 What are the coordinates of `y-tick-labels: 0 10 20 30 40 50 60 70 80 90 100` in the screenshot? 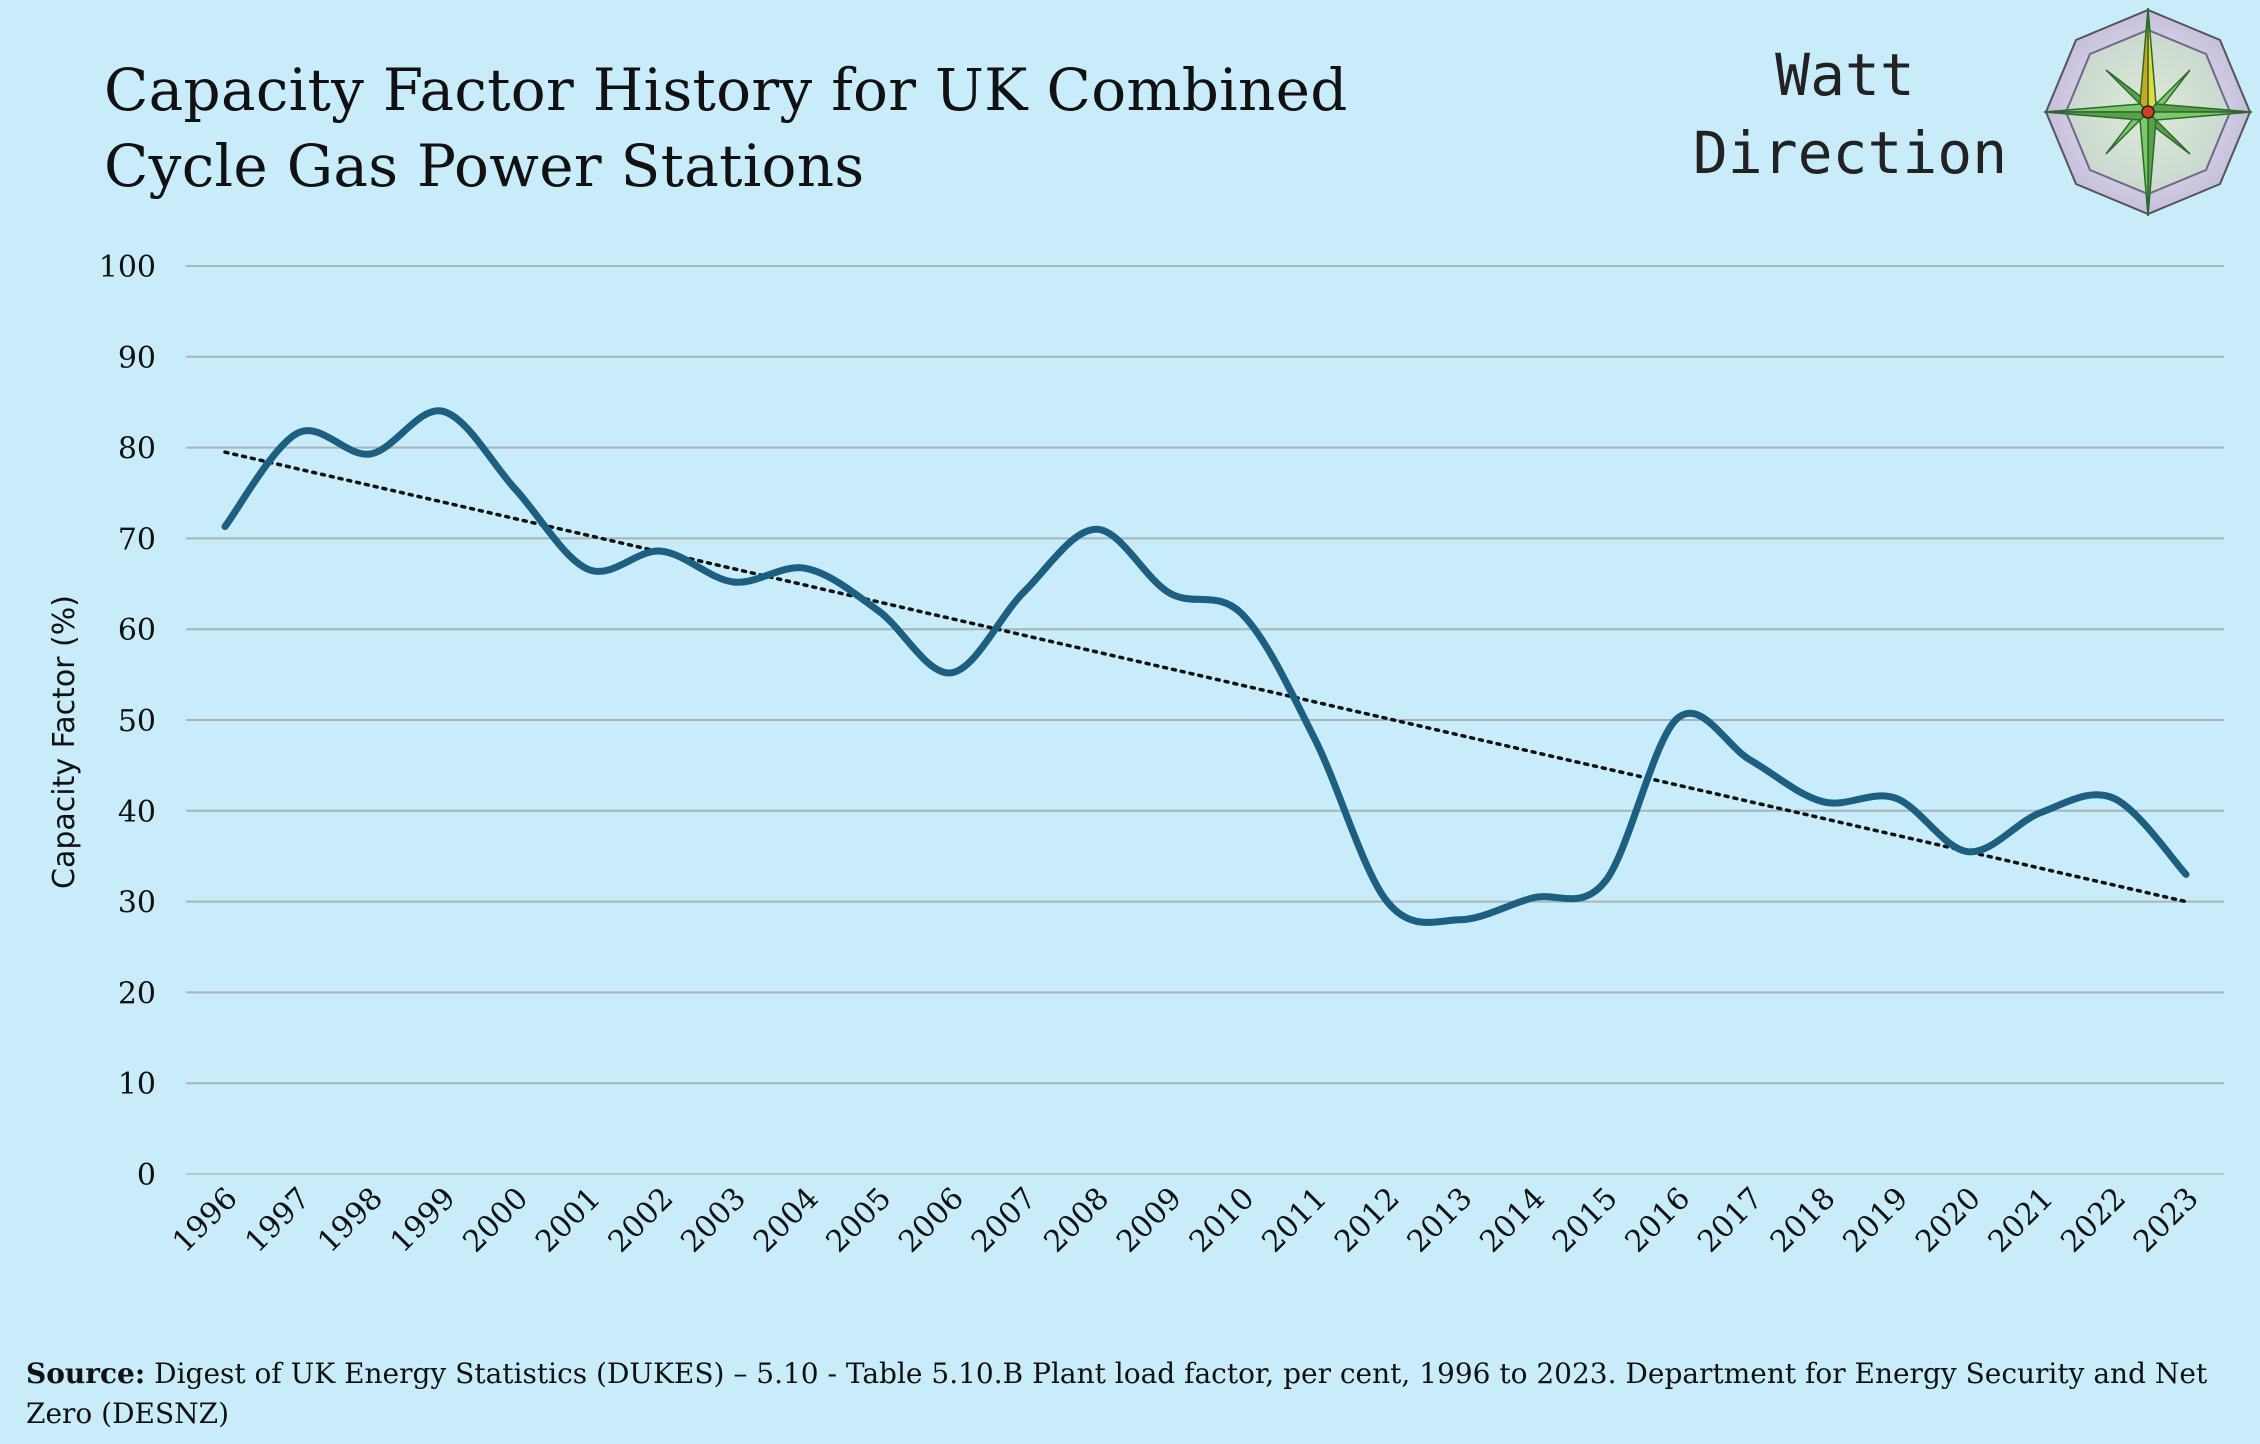 It's located at (127, 721).